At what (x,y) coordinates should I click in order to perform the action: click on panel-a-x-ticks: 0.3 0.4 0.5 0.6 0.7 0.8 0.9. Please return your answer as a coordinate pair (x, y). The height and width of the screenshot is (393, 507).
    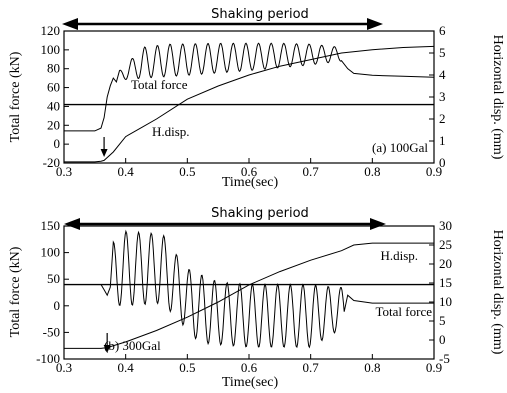
    Looking at the image, I should click on (249, 168).